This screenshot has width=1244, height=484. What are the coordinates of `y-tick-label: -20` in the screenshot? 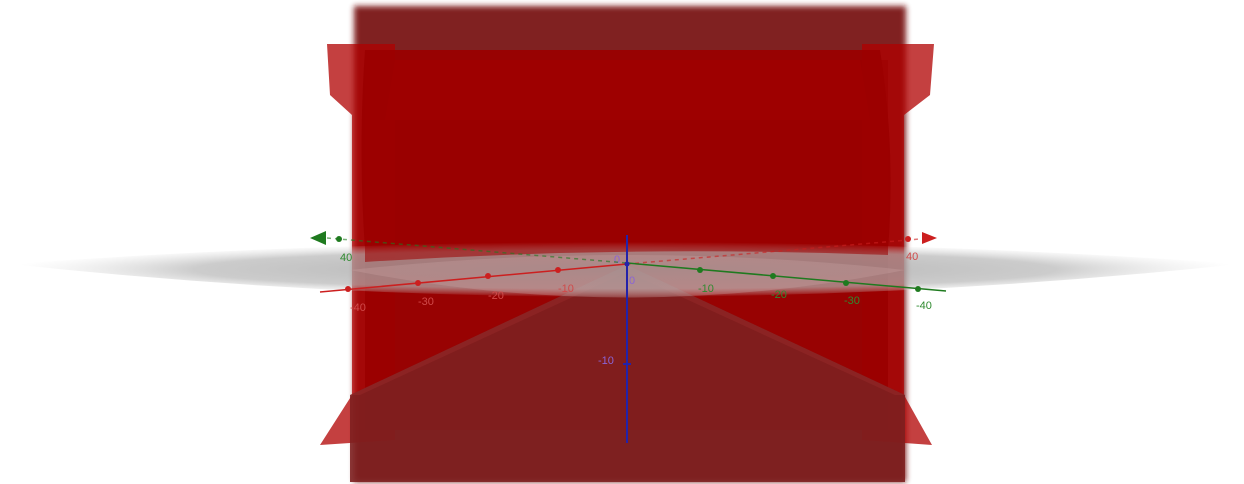 It's located at (779, 295).